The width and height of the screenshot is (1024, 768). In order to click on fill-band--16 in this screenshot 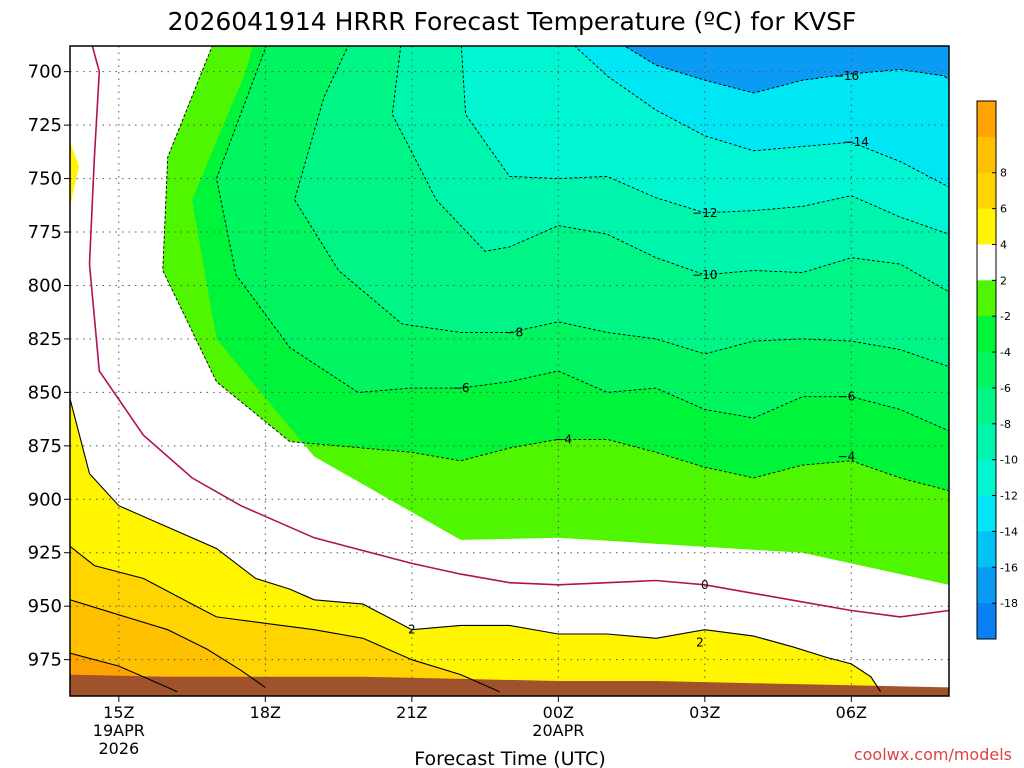, I will do `click(786, 69)`.